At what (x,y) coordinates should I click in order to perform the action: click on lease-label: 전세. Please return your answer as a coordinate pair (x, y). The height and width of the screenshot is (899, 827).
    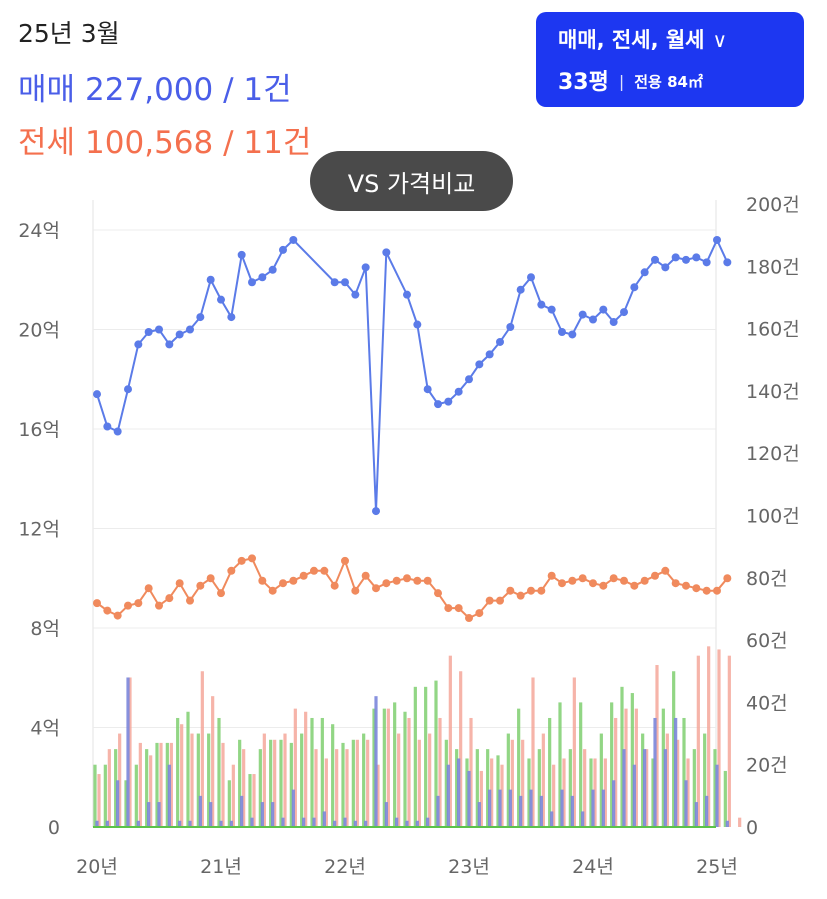
    Looking at the image, I should click on (47, 143).